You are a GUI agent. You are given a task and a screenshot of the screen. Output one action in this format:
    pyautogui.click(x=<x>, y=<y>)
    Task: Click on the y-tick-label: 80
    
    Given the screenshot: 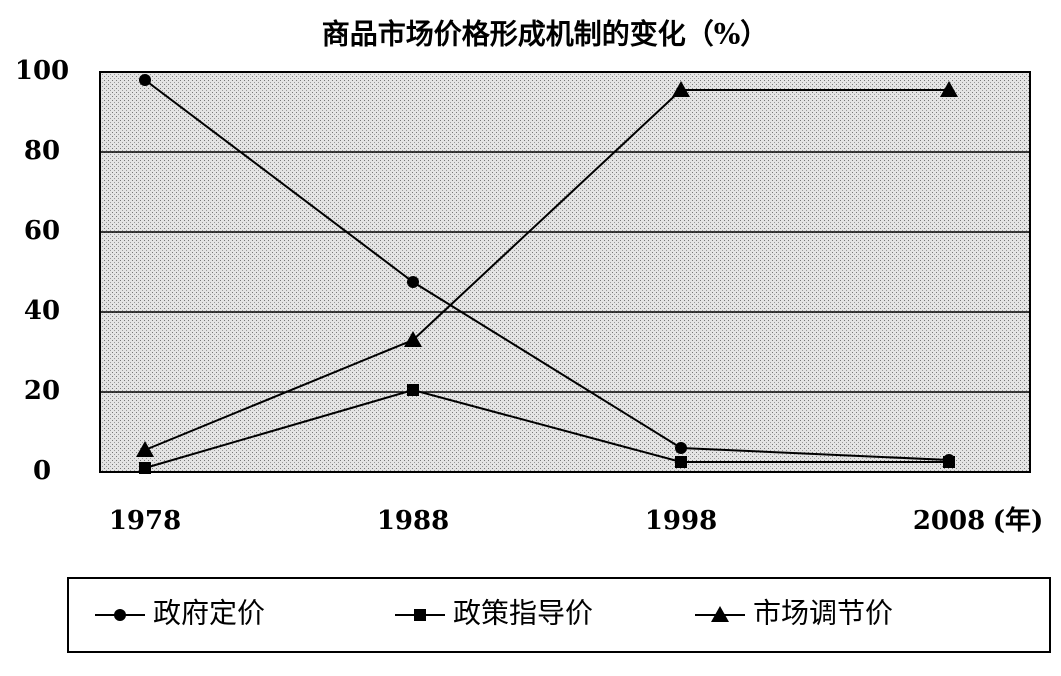 What is the action you would take?
    pyautogui.click(x=42, y=151)
    